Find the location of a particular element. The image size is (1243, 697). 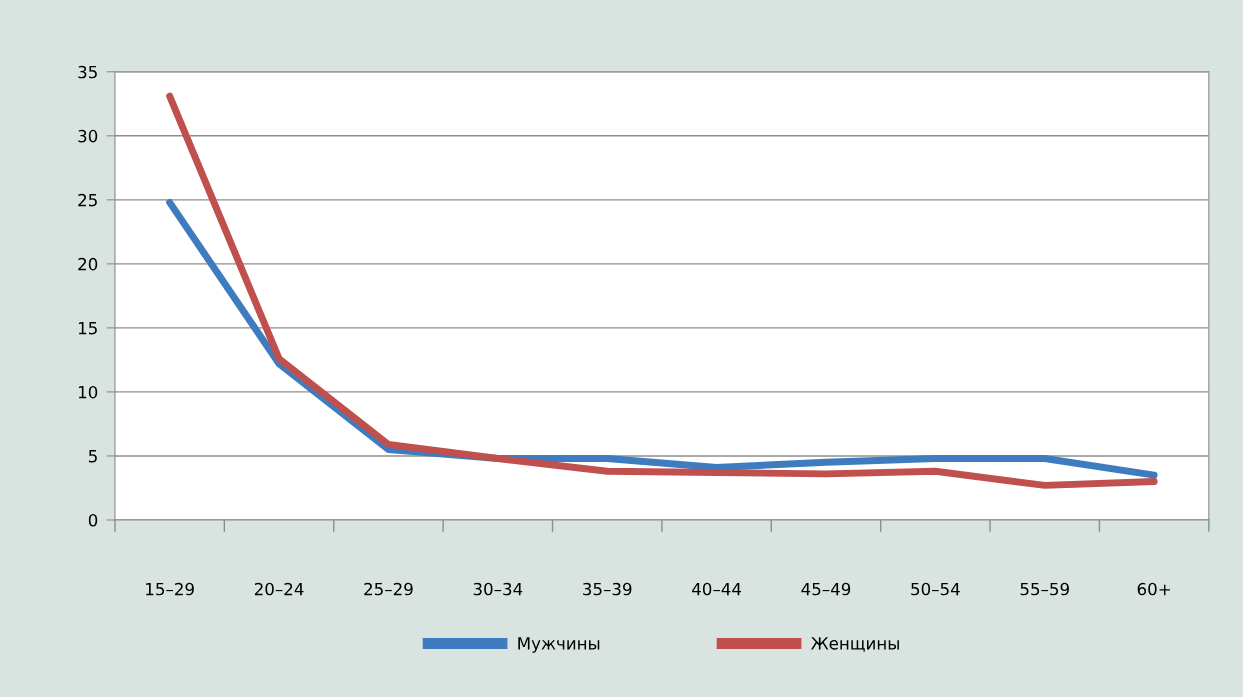

y-tick-label: 10 is located at coordinates (88, 392).